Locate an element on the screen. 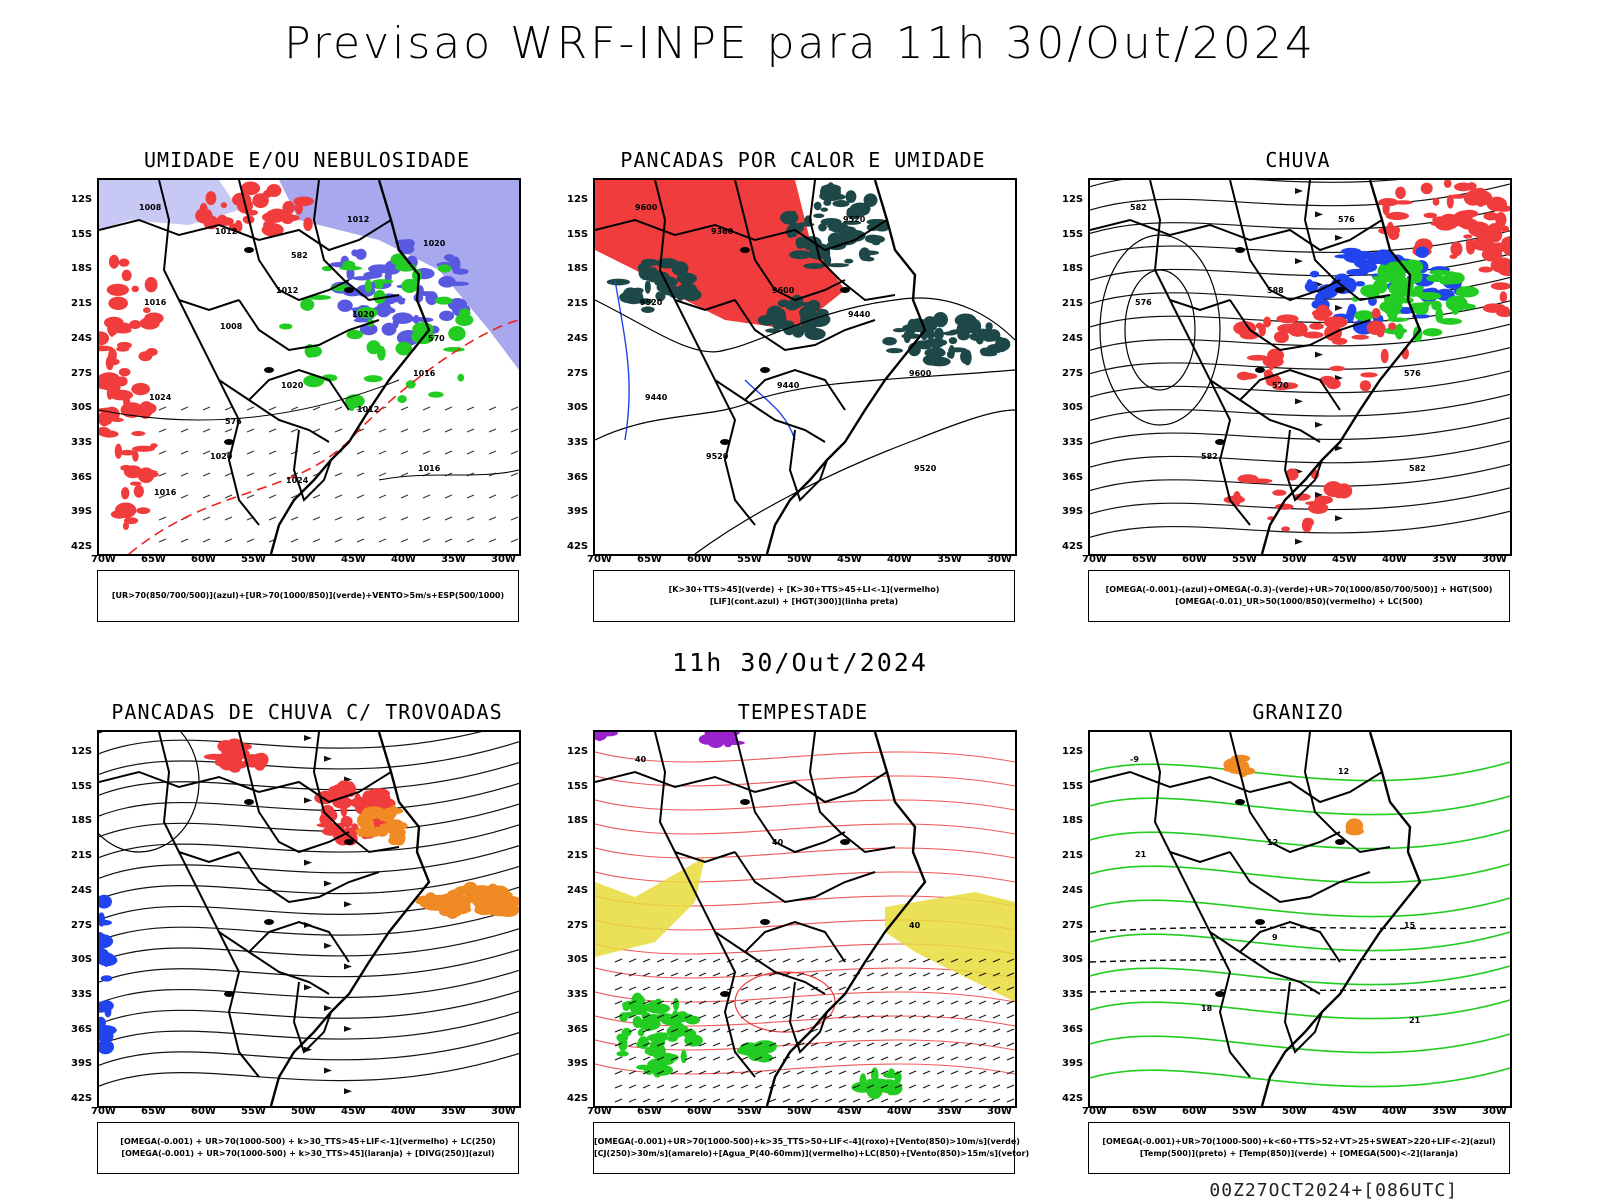 The height and width of the screenshot is (1201, 1600). lat-tick-label: 27S is located at coordinates (1073, 925).